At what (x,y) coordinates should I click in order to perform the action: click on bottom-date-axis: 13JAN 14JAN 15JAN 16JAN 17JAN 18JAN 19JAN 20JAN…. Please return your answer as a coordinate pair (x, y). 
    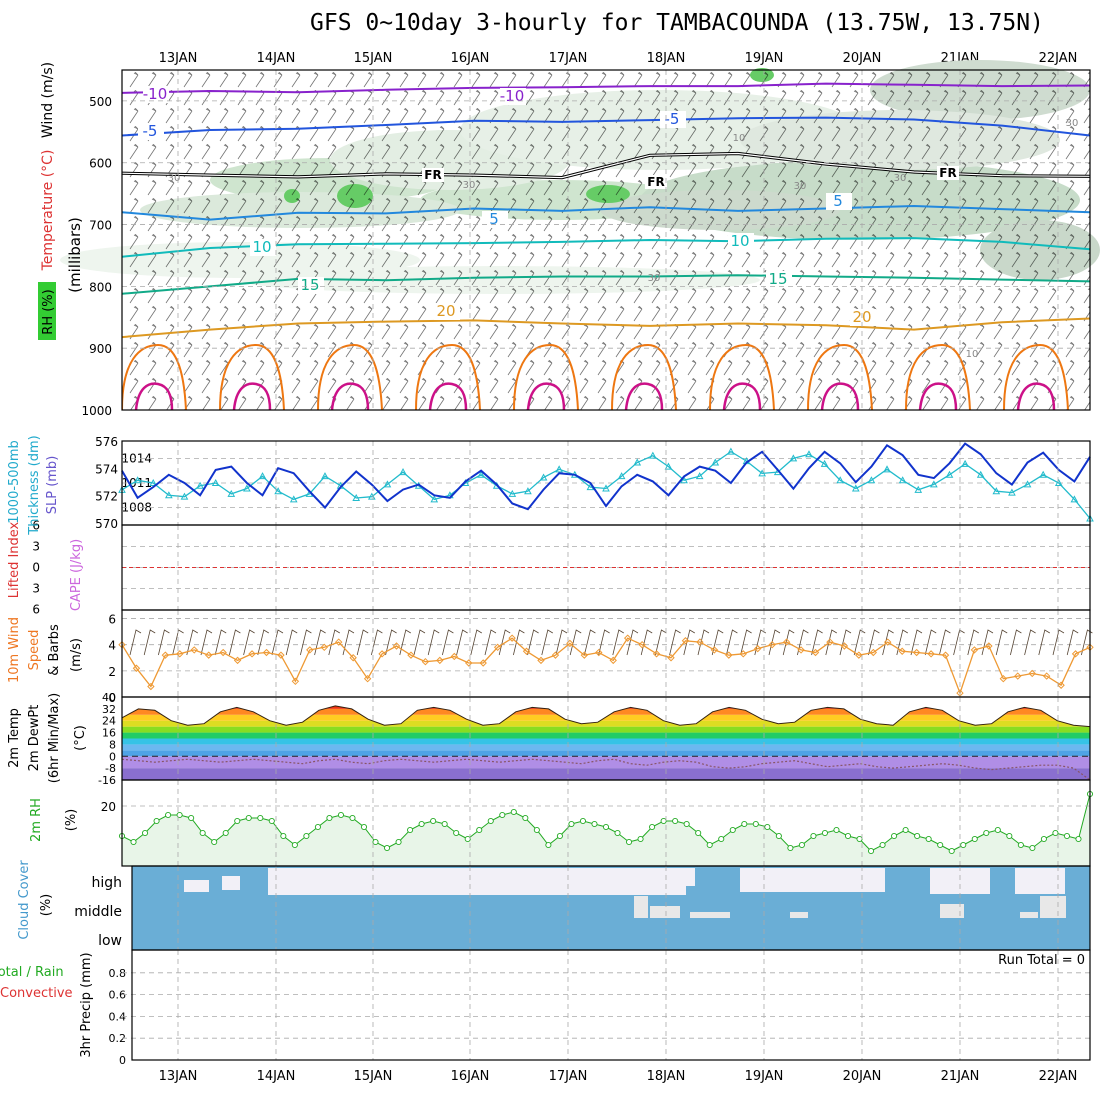
    Looking at the image, I should click on (618, 1076).